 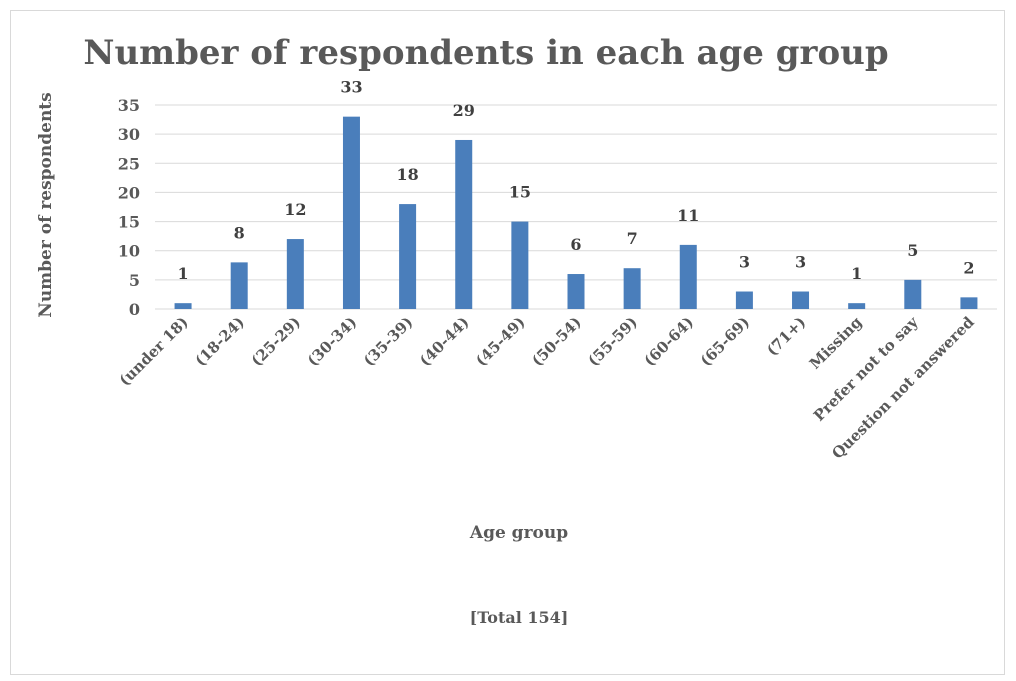 What do you see at coordinates (388, 341) in the screenshot?
I see `x-tick-label: (35-39)` at bounding box center [388, 341].